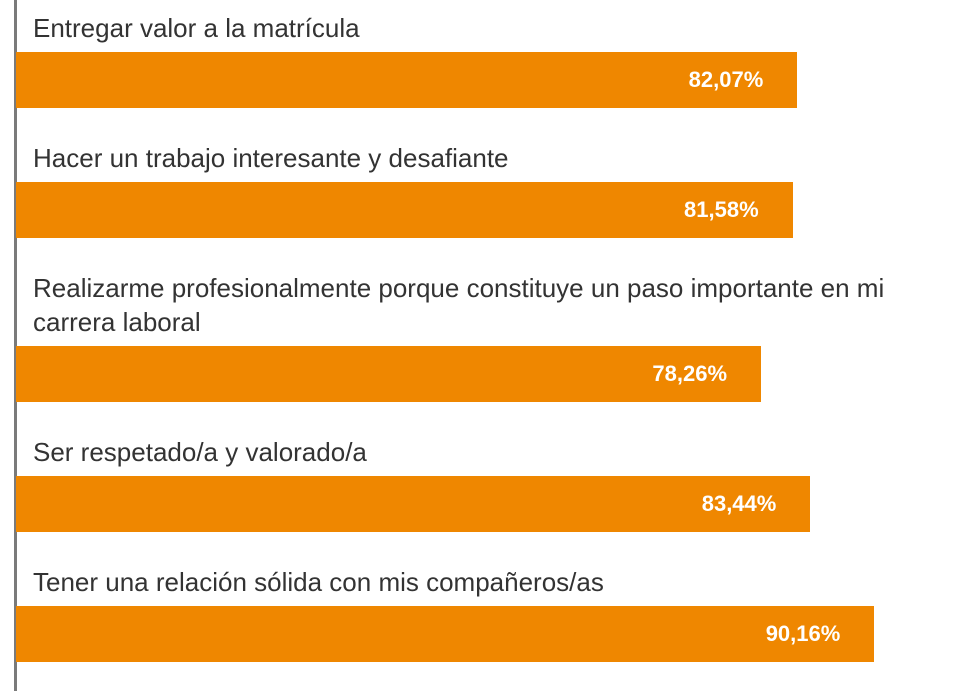  Describe the element at coordinates (445, 634) in the screenshot. I see `bar: 90,16%` at that location.